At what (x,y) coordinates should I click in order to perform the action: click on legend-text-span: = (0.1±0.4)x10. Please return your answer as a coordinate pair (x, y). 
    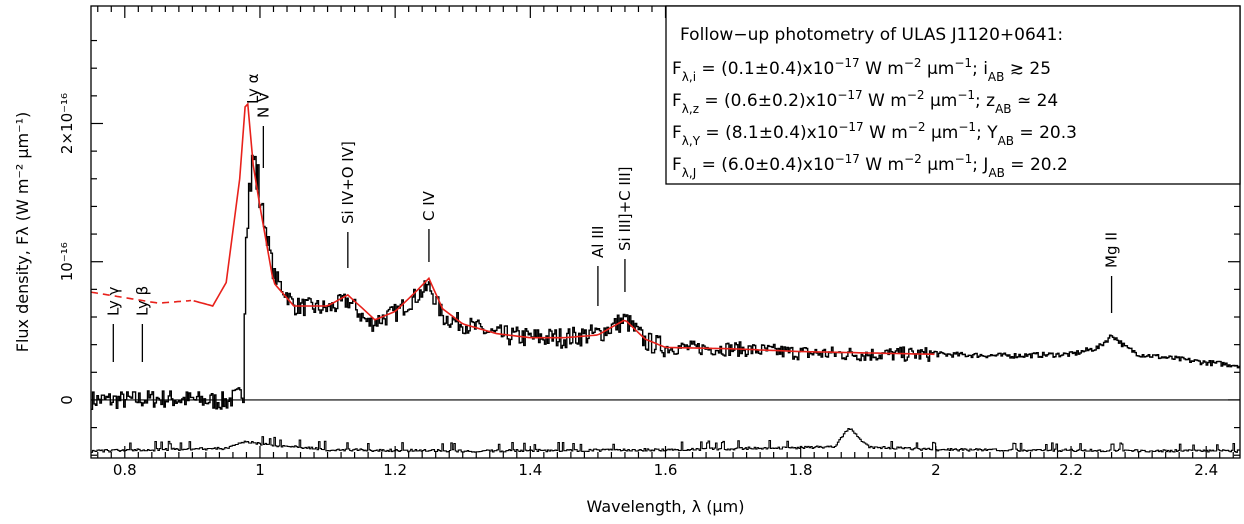
    Looking at the image, I should click on (765, 69).